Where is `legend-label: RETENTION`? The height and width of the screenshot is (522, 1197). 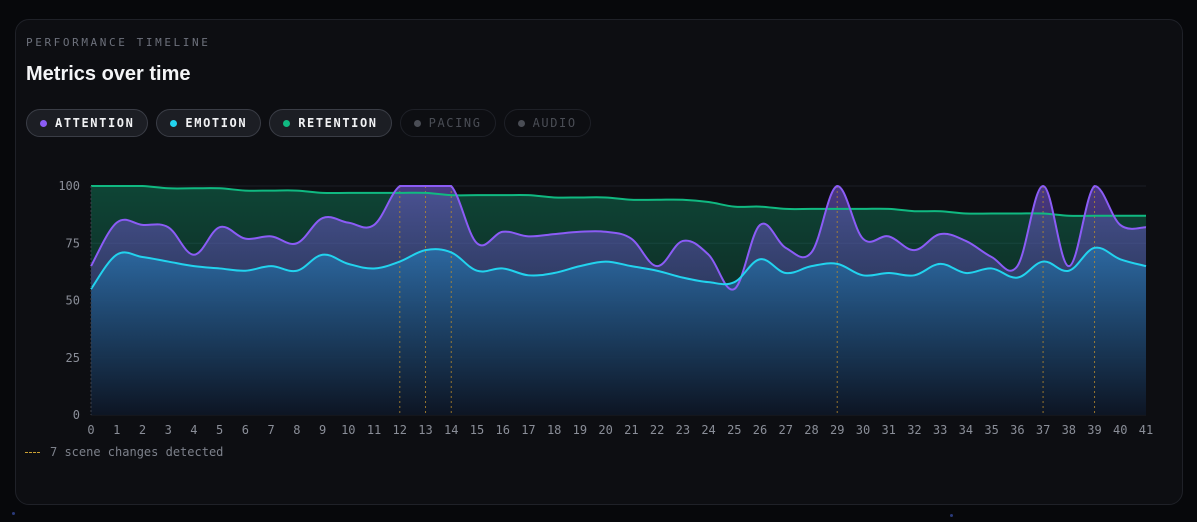 legend-label: RETENTION is located at coordinates (338, 123).